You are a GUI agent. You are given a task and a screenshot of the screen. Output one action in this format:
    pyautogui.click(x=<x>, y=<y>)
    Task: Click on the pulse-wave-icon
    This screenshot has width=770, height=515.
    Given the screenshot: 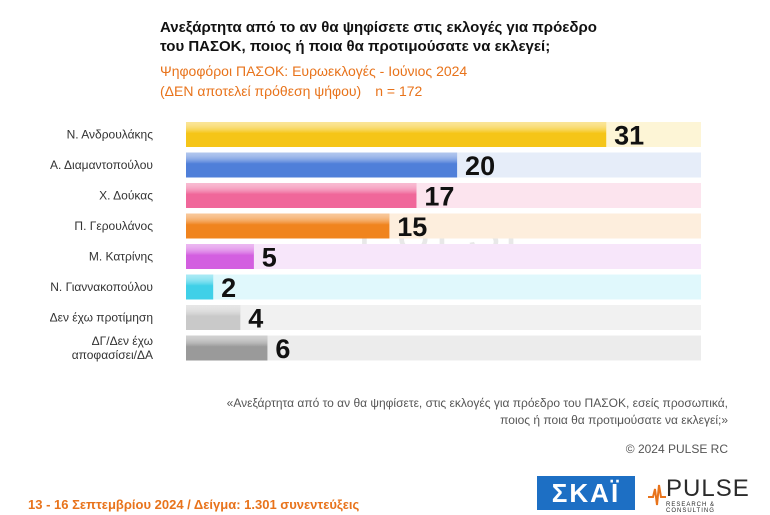 What is the action you would take?
    pyautogui.click(x=657, y=495)
    